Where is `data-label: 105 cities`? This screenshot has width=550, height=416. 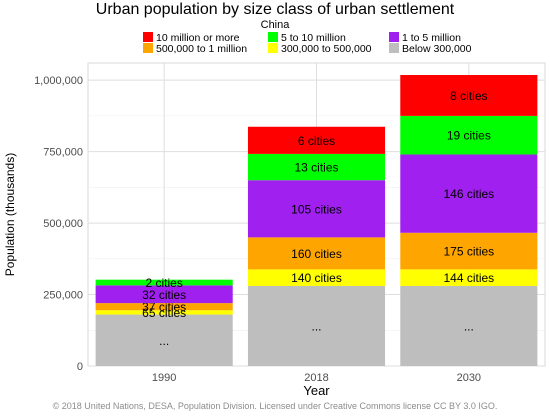
data-label: 105 cities is located at coordinates (316, 209).